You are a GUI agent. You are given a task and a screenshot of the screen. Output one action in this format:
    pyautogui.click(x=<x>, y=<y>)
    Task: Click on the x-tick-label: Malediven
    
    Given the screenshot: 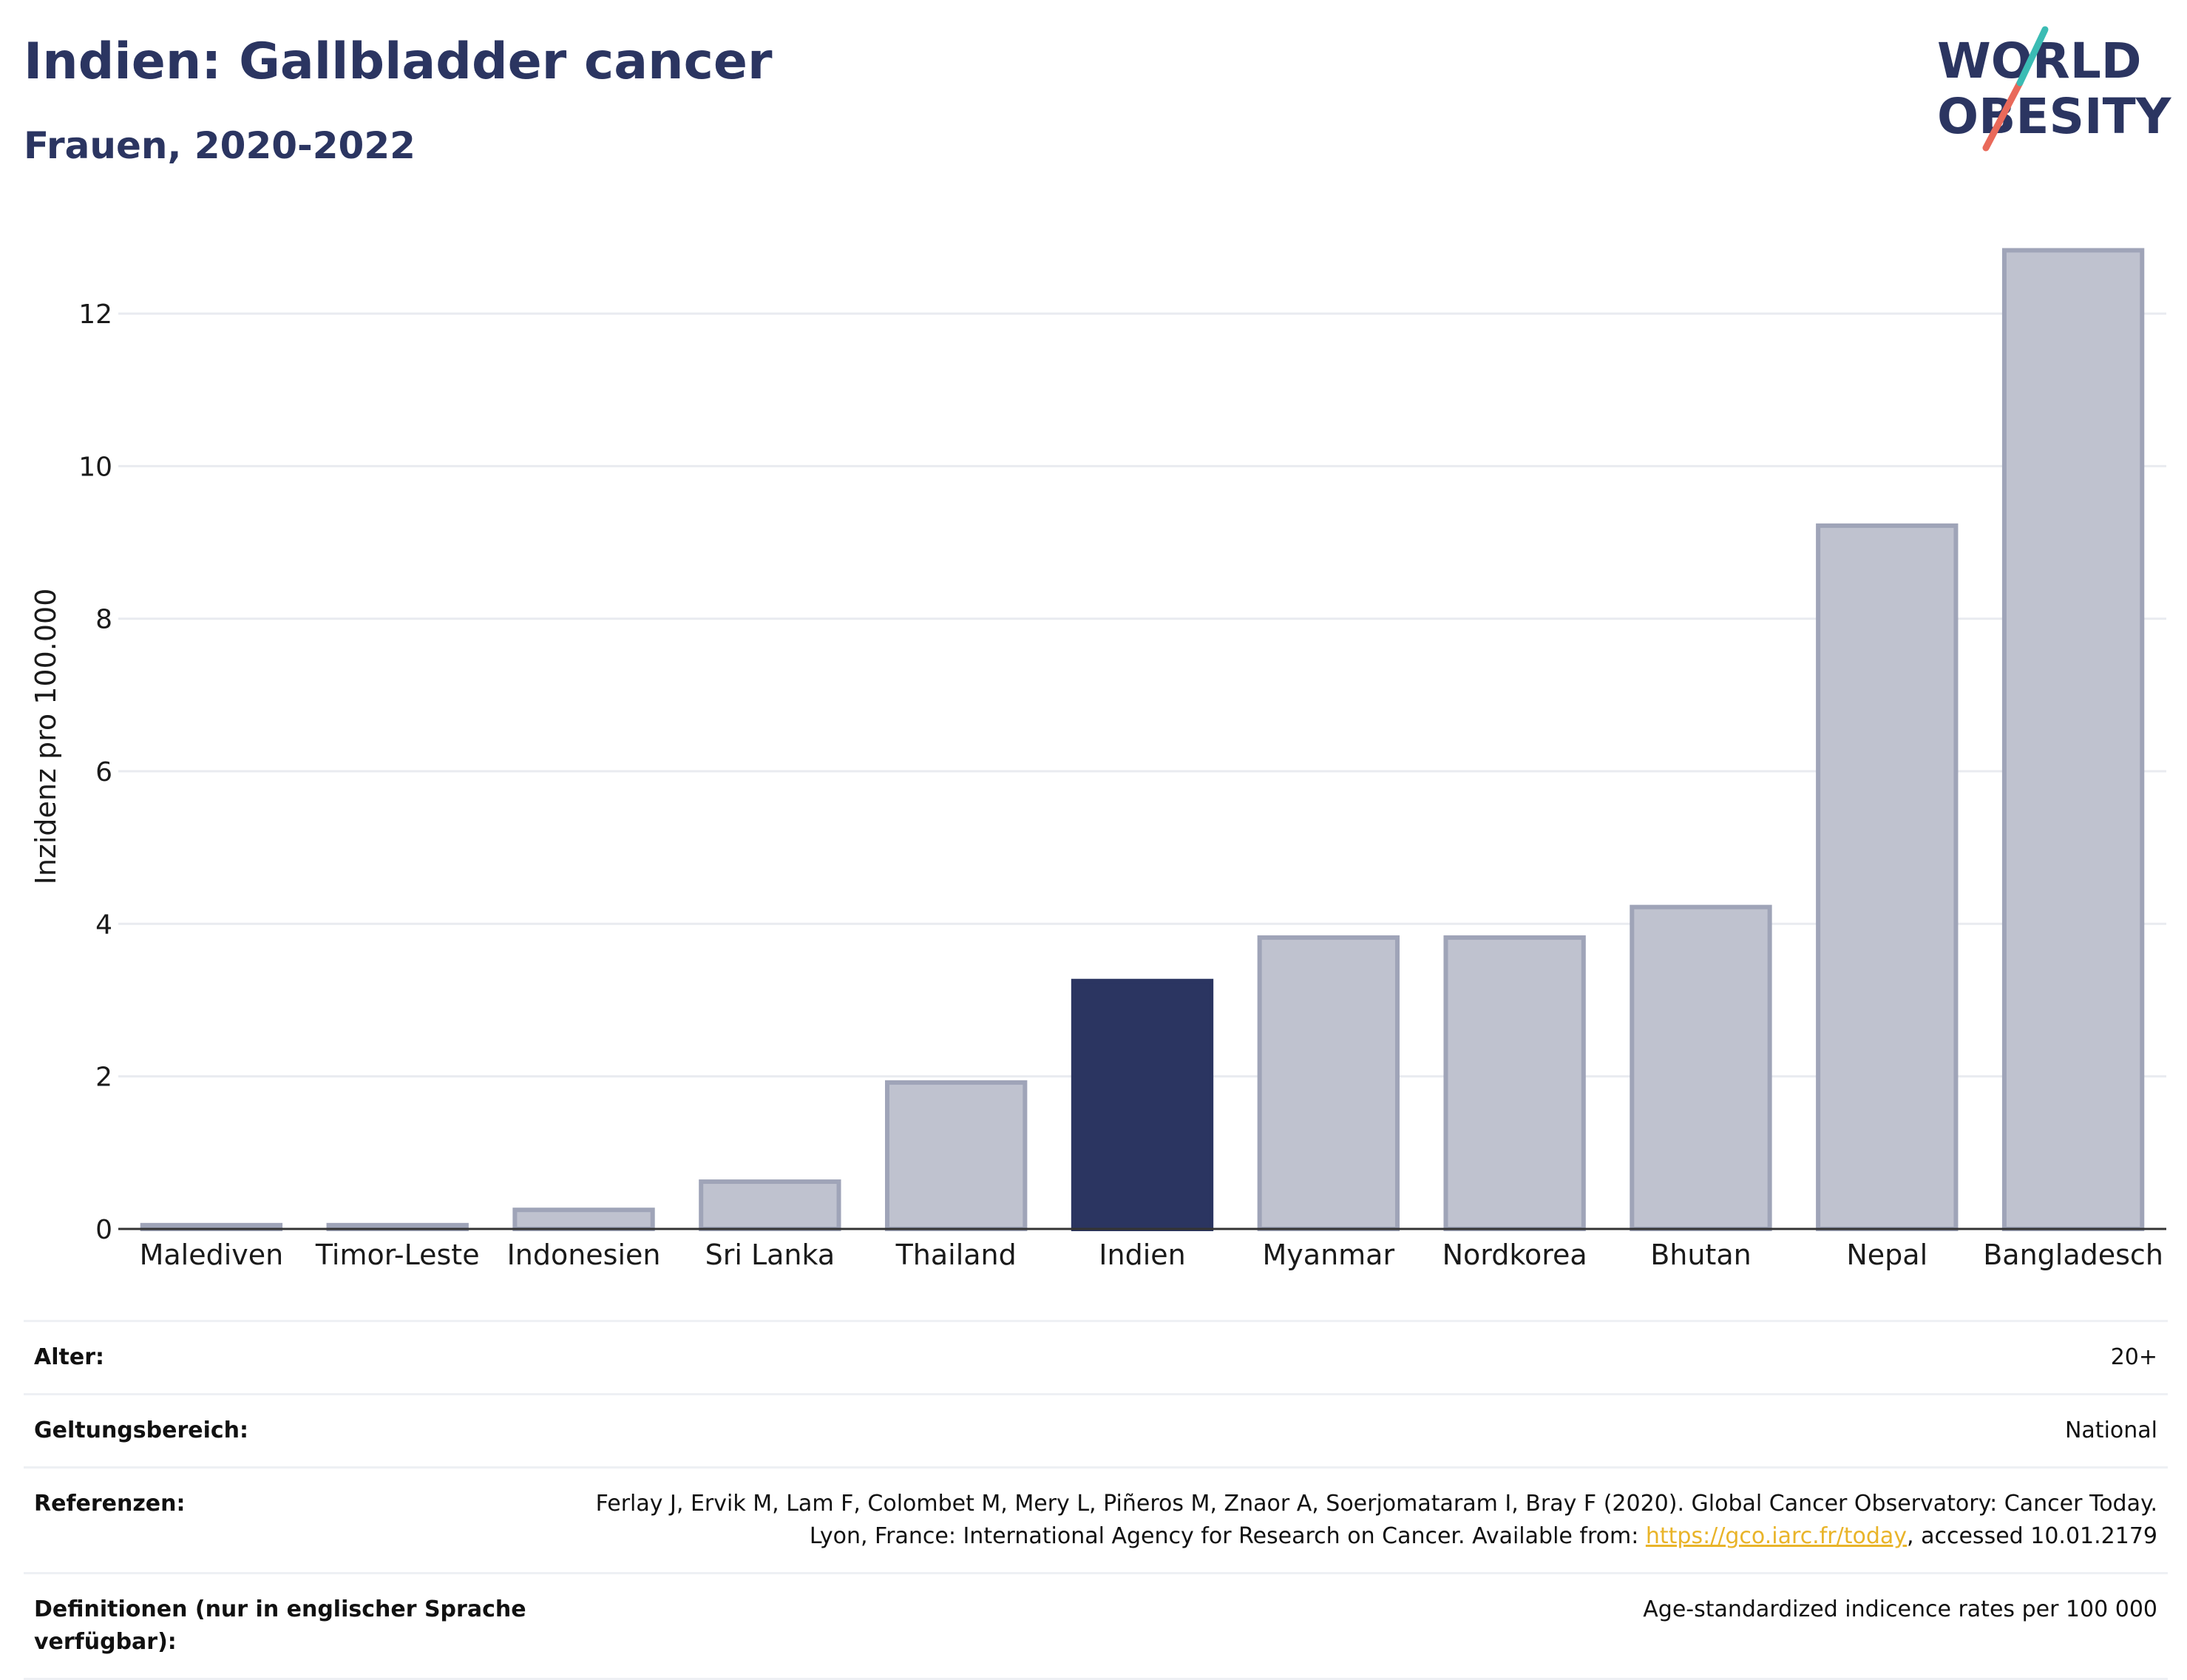 What is the action you would take?
    pyautogui.click(x=212, y=1255)
    